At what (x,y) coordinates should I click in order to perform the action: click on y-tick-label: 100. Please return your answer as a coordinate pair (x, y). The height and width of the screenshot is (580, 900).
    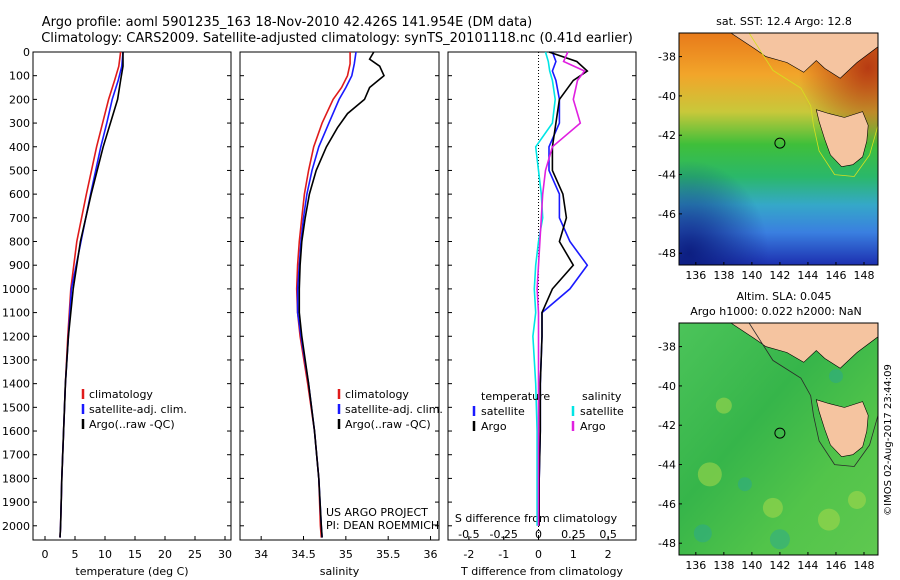
    Looking at the image, I should click on (19, 76).